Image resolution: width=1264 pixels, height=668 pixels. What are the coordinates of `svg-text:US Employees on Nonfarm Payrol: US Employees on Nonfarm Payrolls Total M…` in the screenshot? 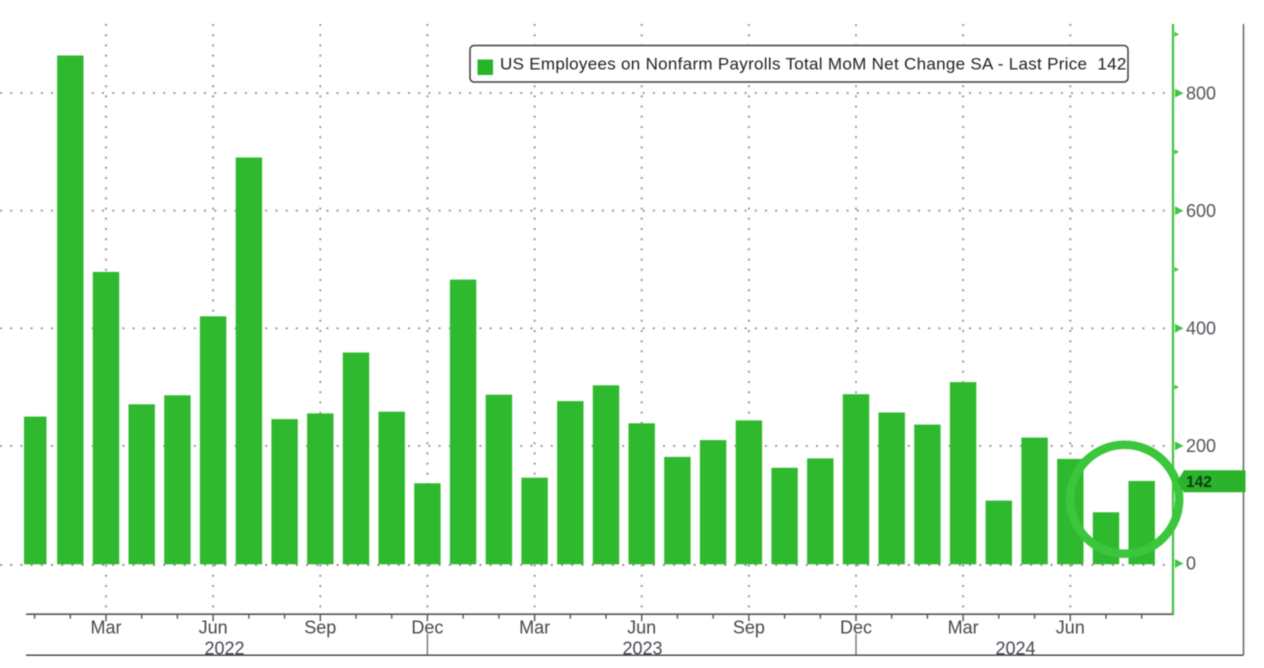 It's located at (813, 64).